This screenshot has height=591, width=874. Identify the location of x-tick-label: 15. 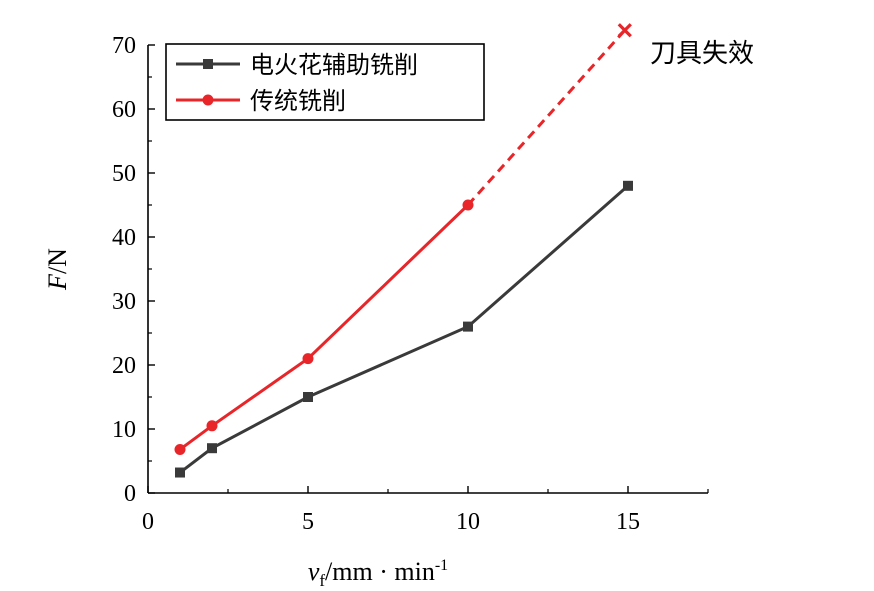
(628, 522).